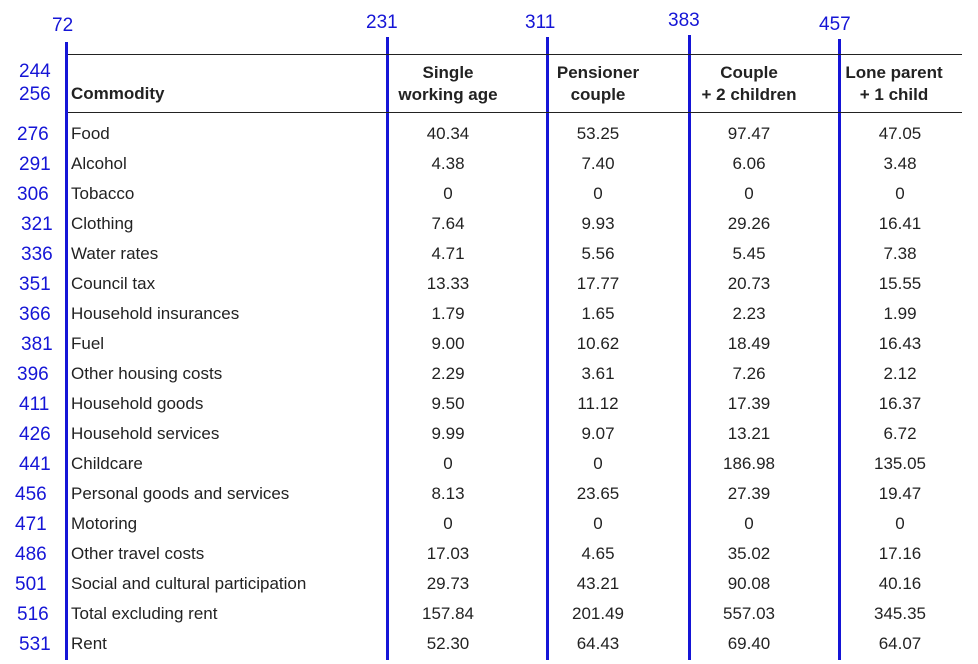 This screenshot has width=978, height=664. What do you see at coordinates (900, 553) in the screenshot?
I see `value-cell: 17.16` at bounding box center [900, 553].